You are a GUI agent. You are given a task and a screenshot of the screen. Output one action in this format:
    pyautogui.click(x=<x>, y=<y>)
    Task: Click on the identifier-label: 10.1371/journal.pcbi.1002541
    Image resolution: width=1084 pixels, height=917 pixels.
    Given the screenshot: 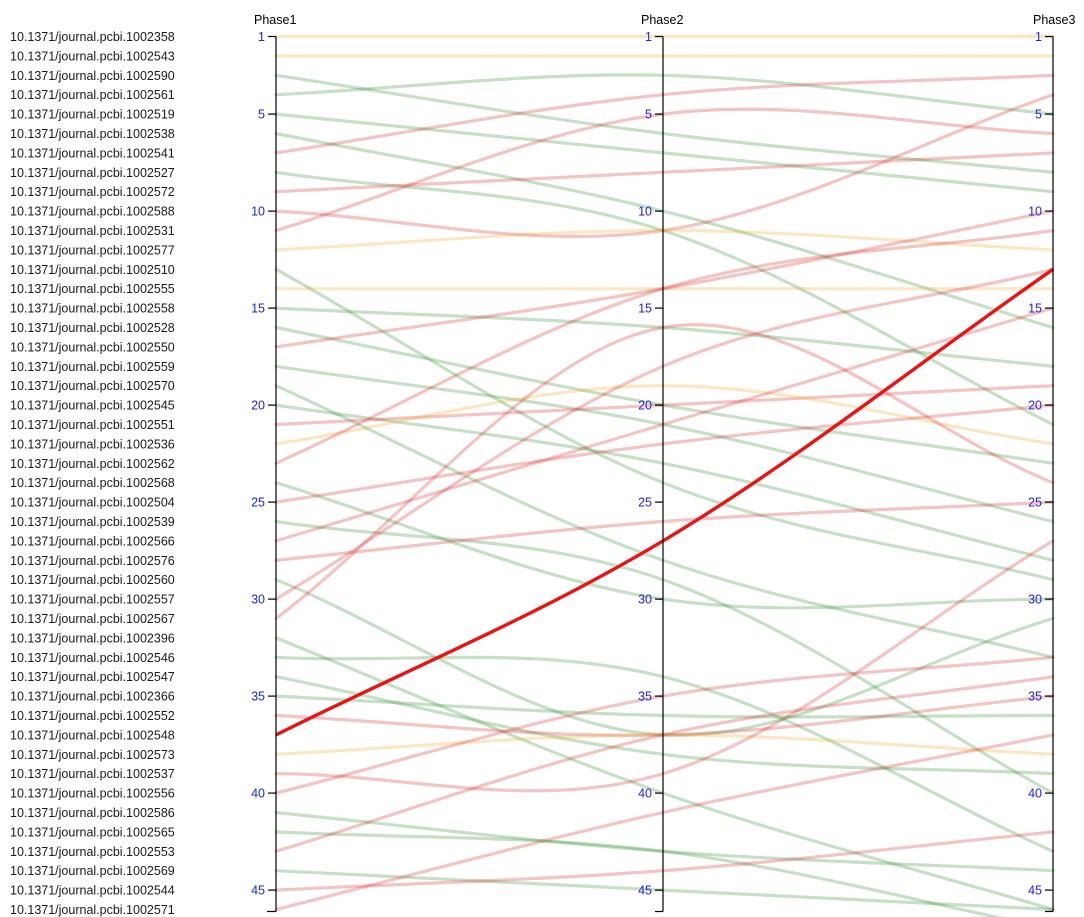 What is the action you would take?
    pyautogui.click(x=92, y=153)
    